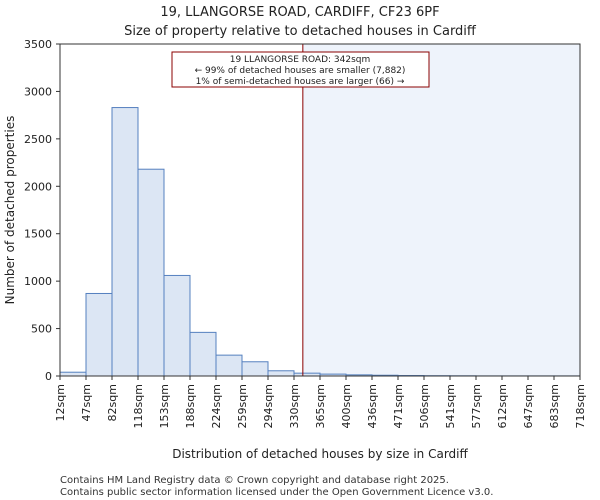 The image size is (600, 500). What do you see at coordinates (554, 406) in the screenshot?
I see `x-tick-label: 683sqm` at bounding box center [554, 406].